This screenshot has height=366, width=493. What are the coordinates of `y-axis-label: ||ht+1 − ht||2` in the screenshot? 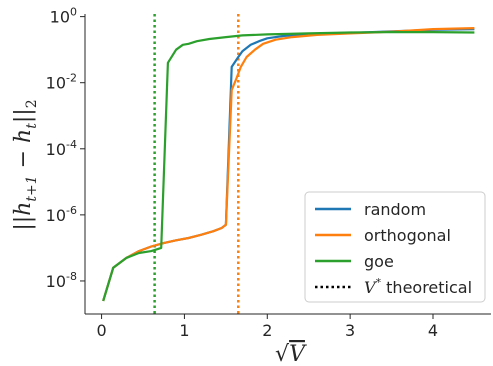 It's located at (25, 164).